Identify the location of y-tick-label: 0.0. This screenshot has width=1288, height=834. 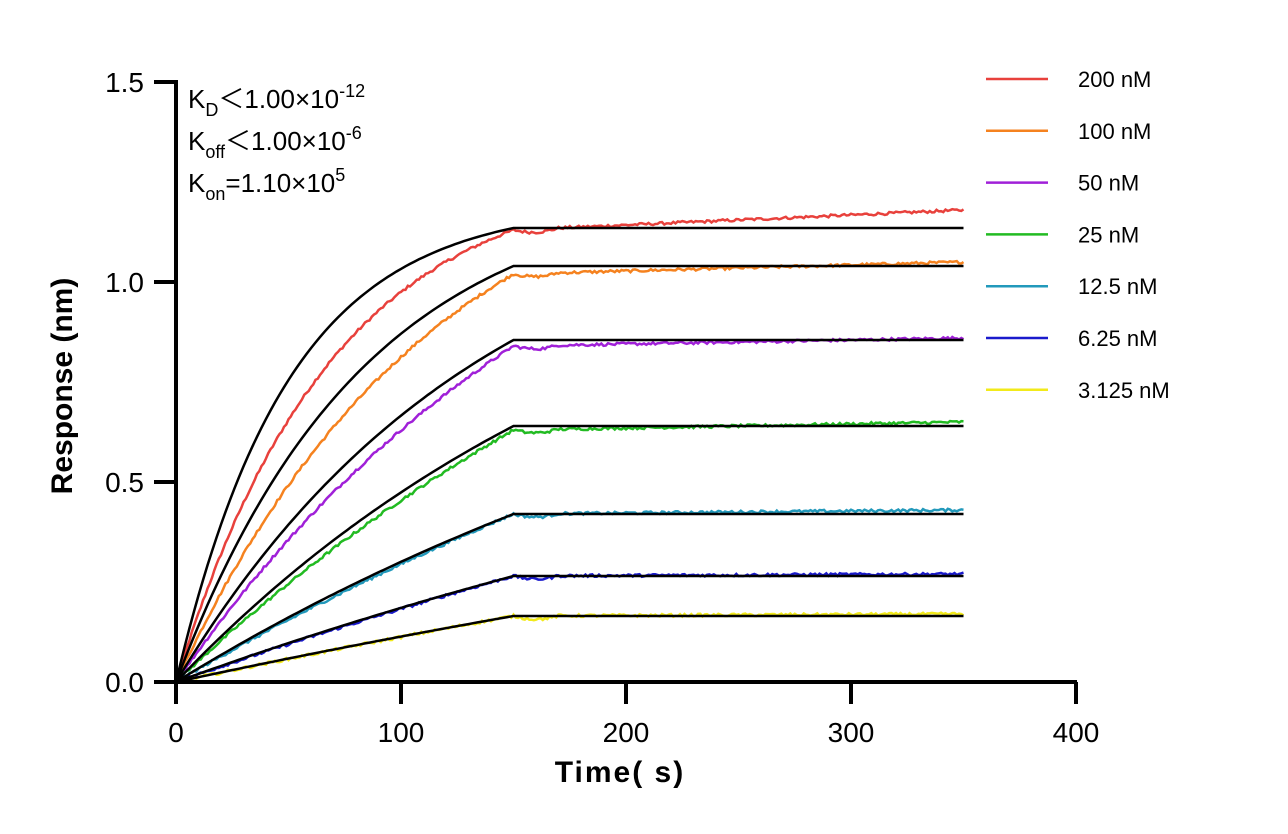
(124, 682).